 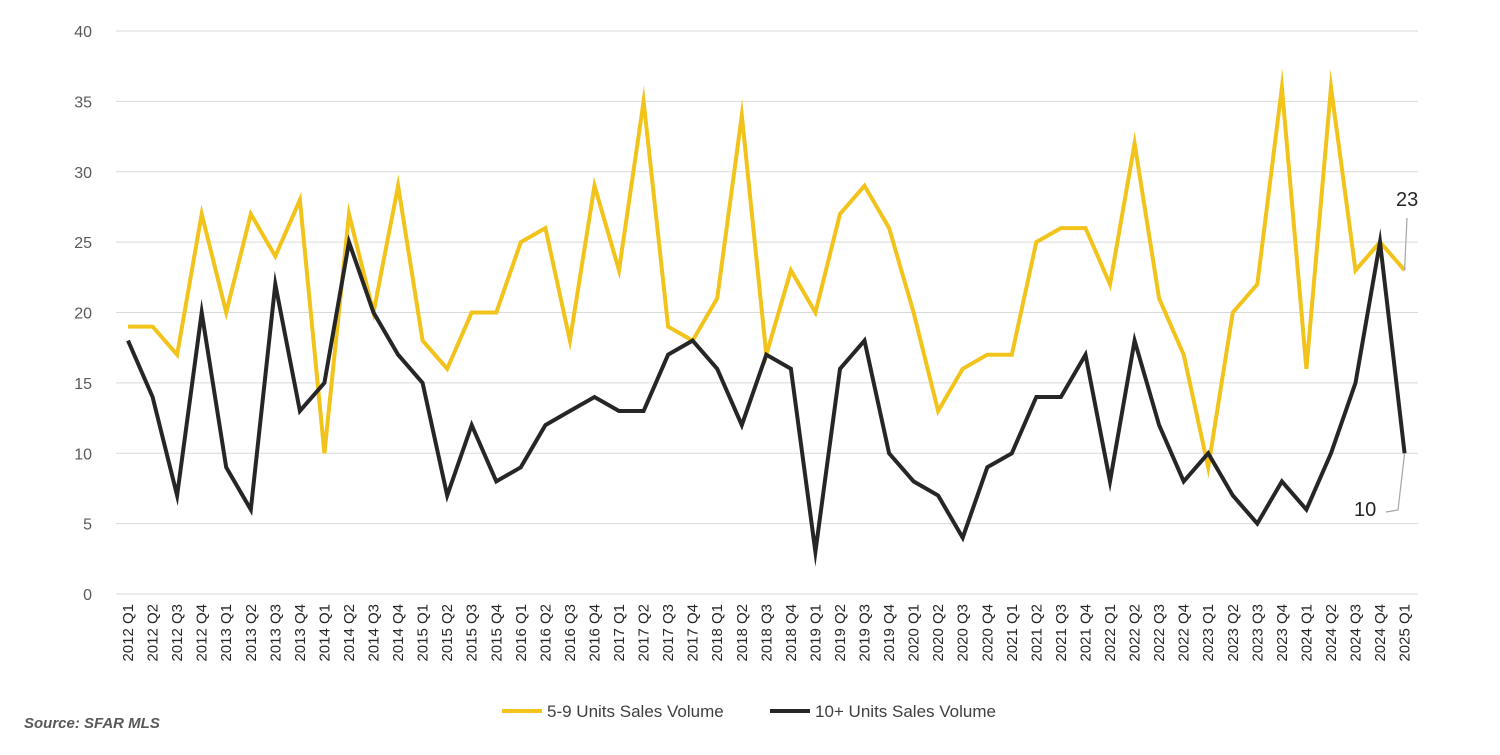 I want to click on x-tick-label: 2014 Q3, so click(x=374, y=633).